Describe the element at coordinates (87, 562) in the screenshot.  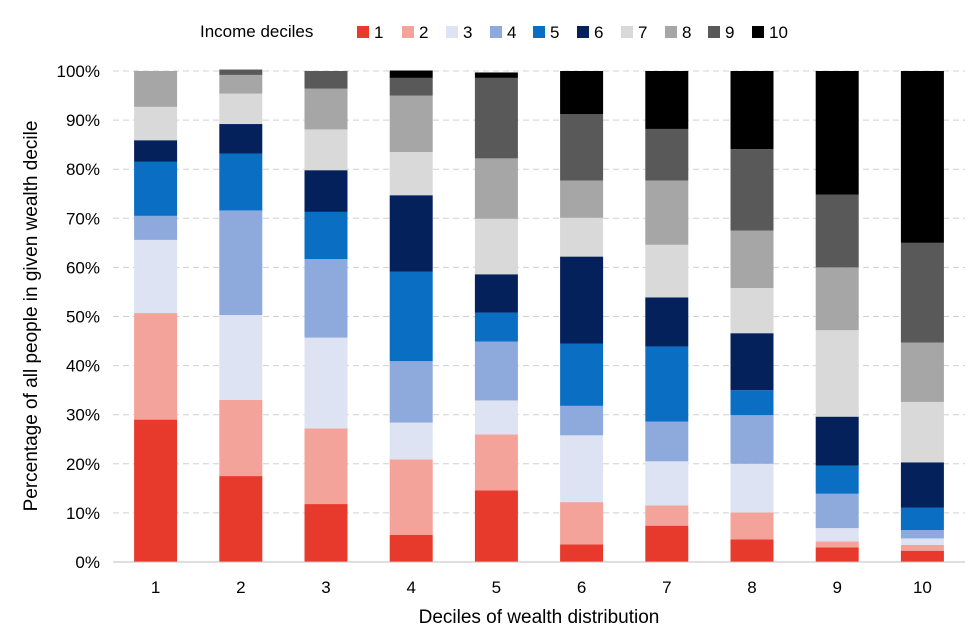
I see `y-tick-label: 0%` at that location.